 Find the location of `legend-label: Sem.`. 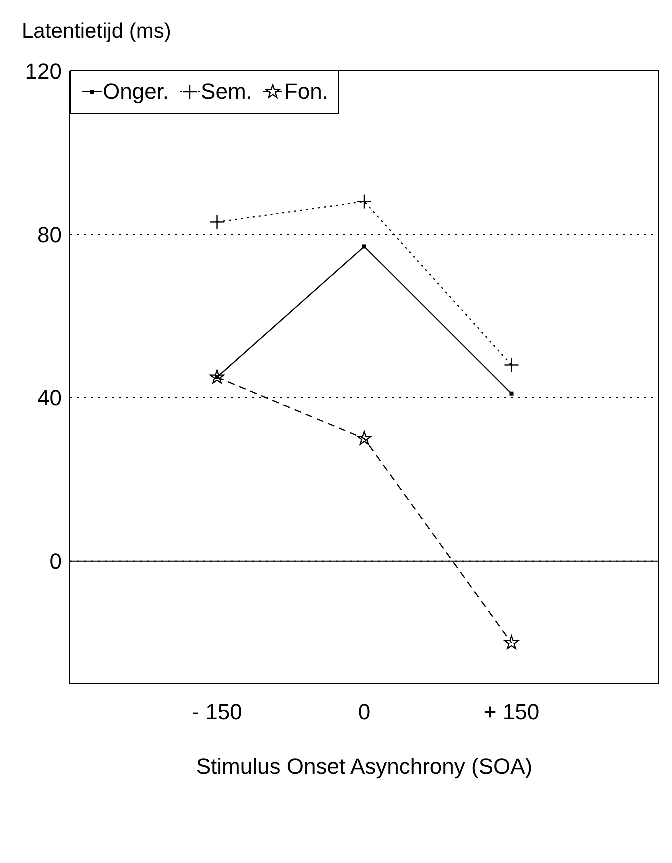

legend-label: Sem. is located at coordinates (226, 92).